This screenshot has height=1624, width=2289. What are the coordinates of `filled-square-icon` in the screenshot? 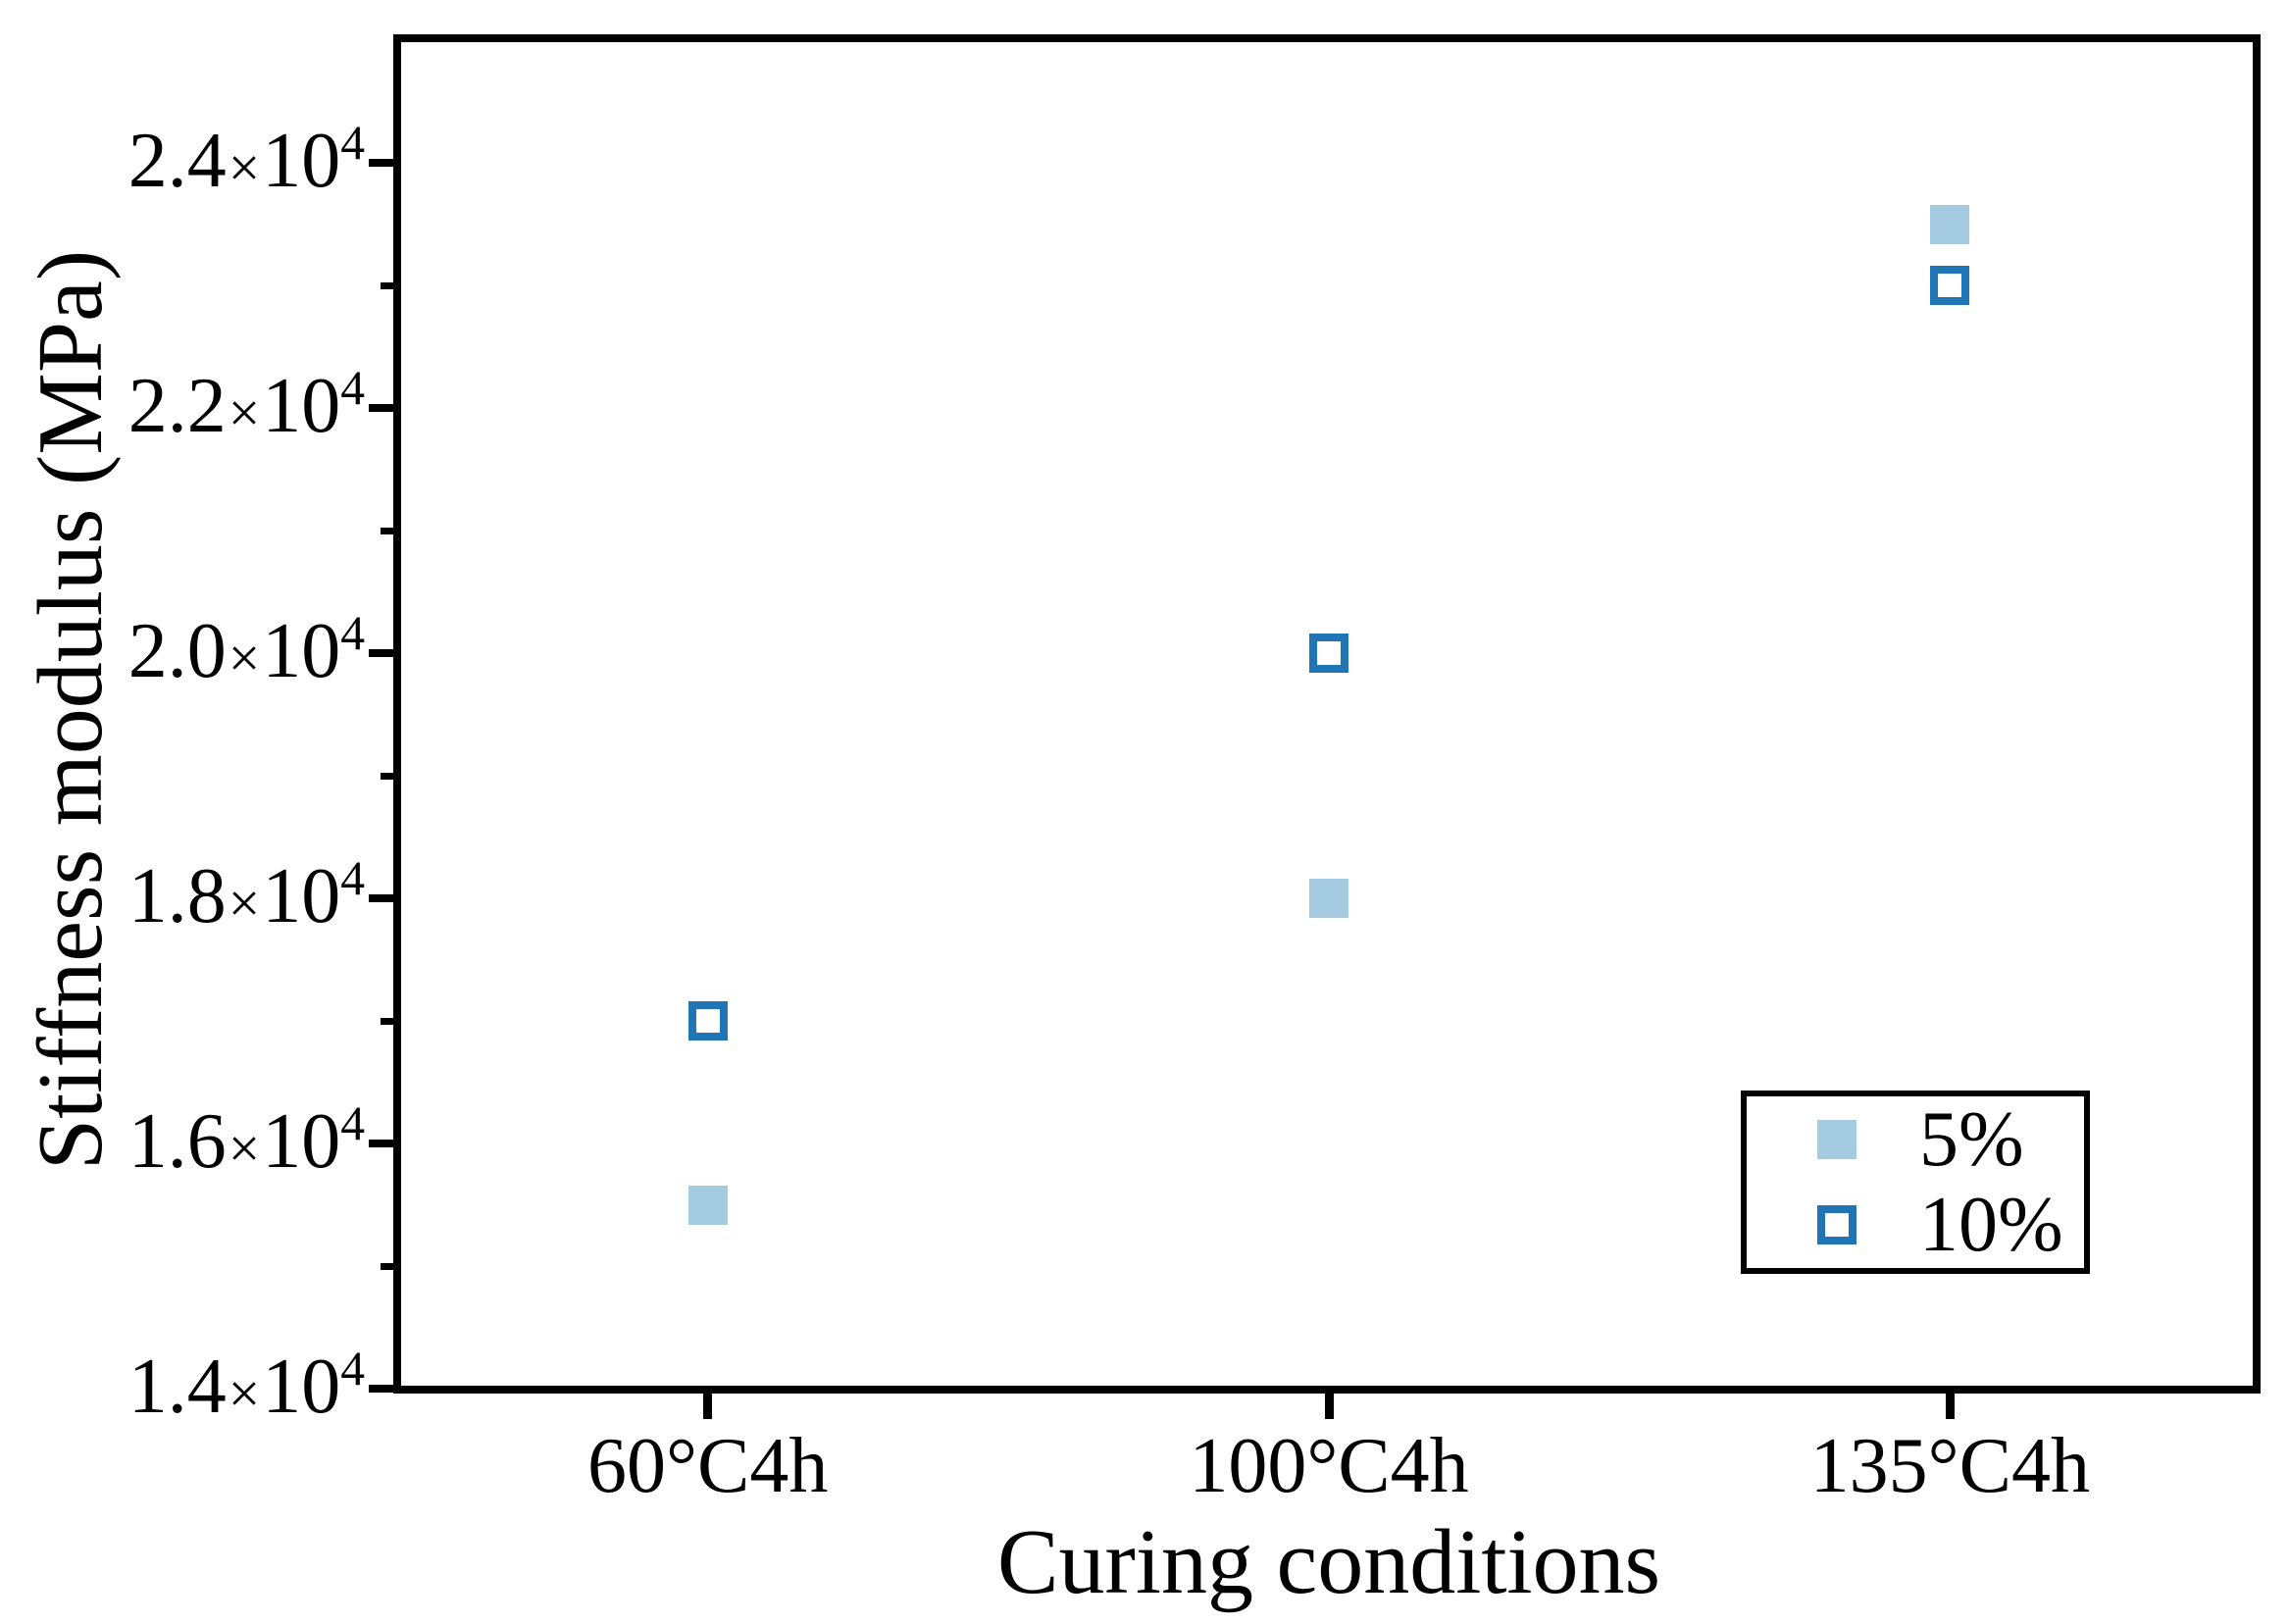 It's located at (1837, 1139).